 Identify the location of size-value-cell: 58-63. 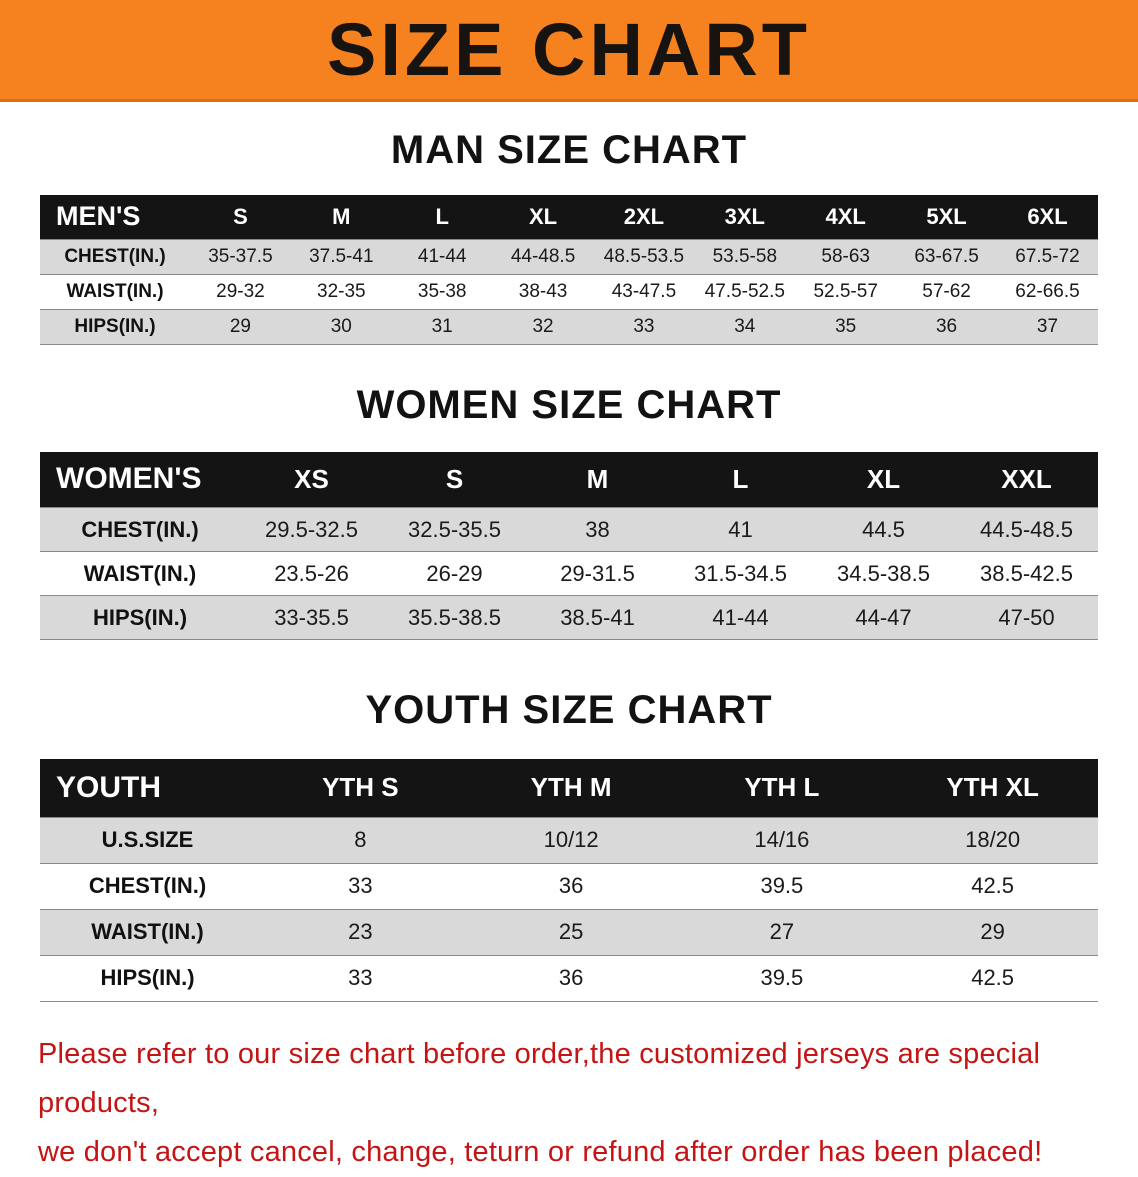
(846, 256).